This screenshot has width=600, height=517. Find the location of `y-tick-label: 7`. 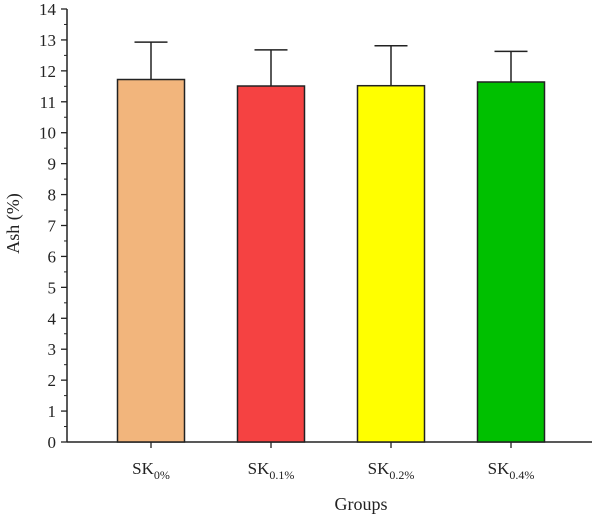

y-tick-label: 7 is located at coordinates (52, 226).